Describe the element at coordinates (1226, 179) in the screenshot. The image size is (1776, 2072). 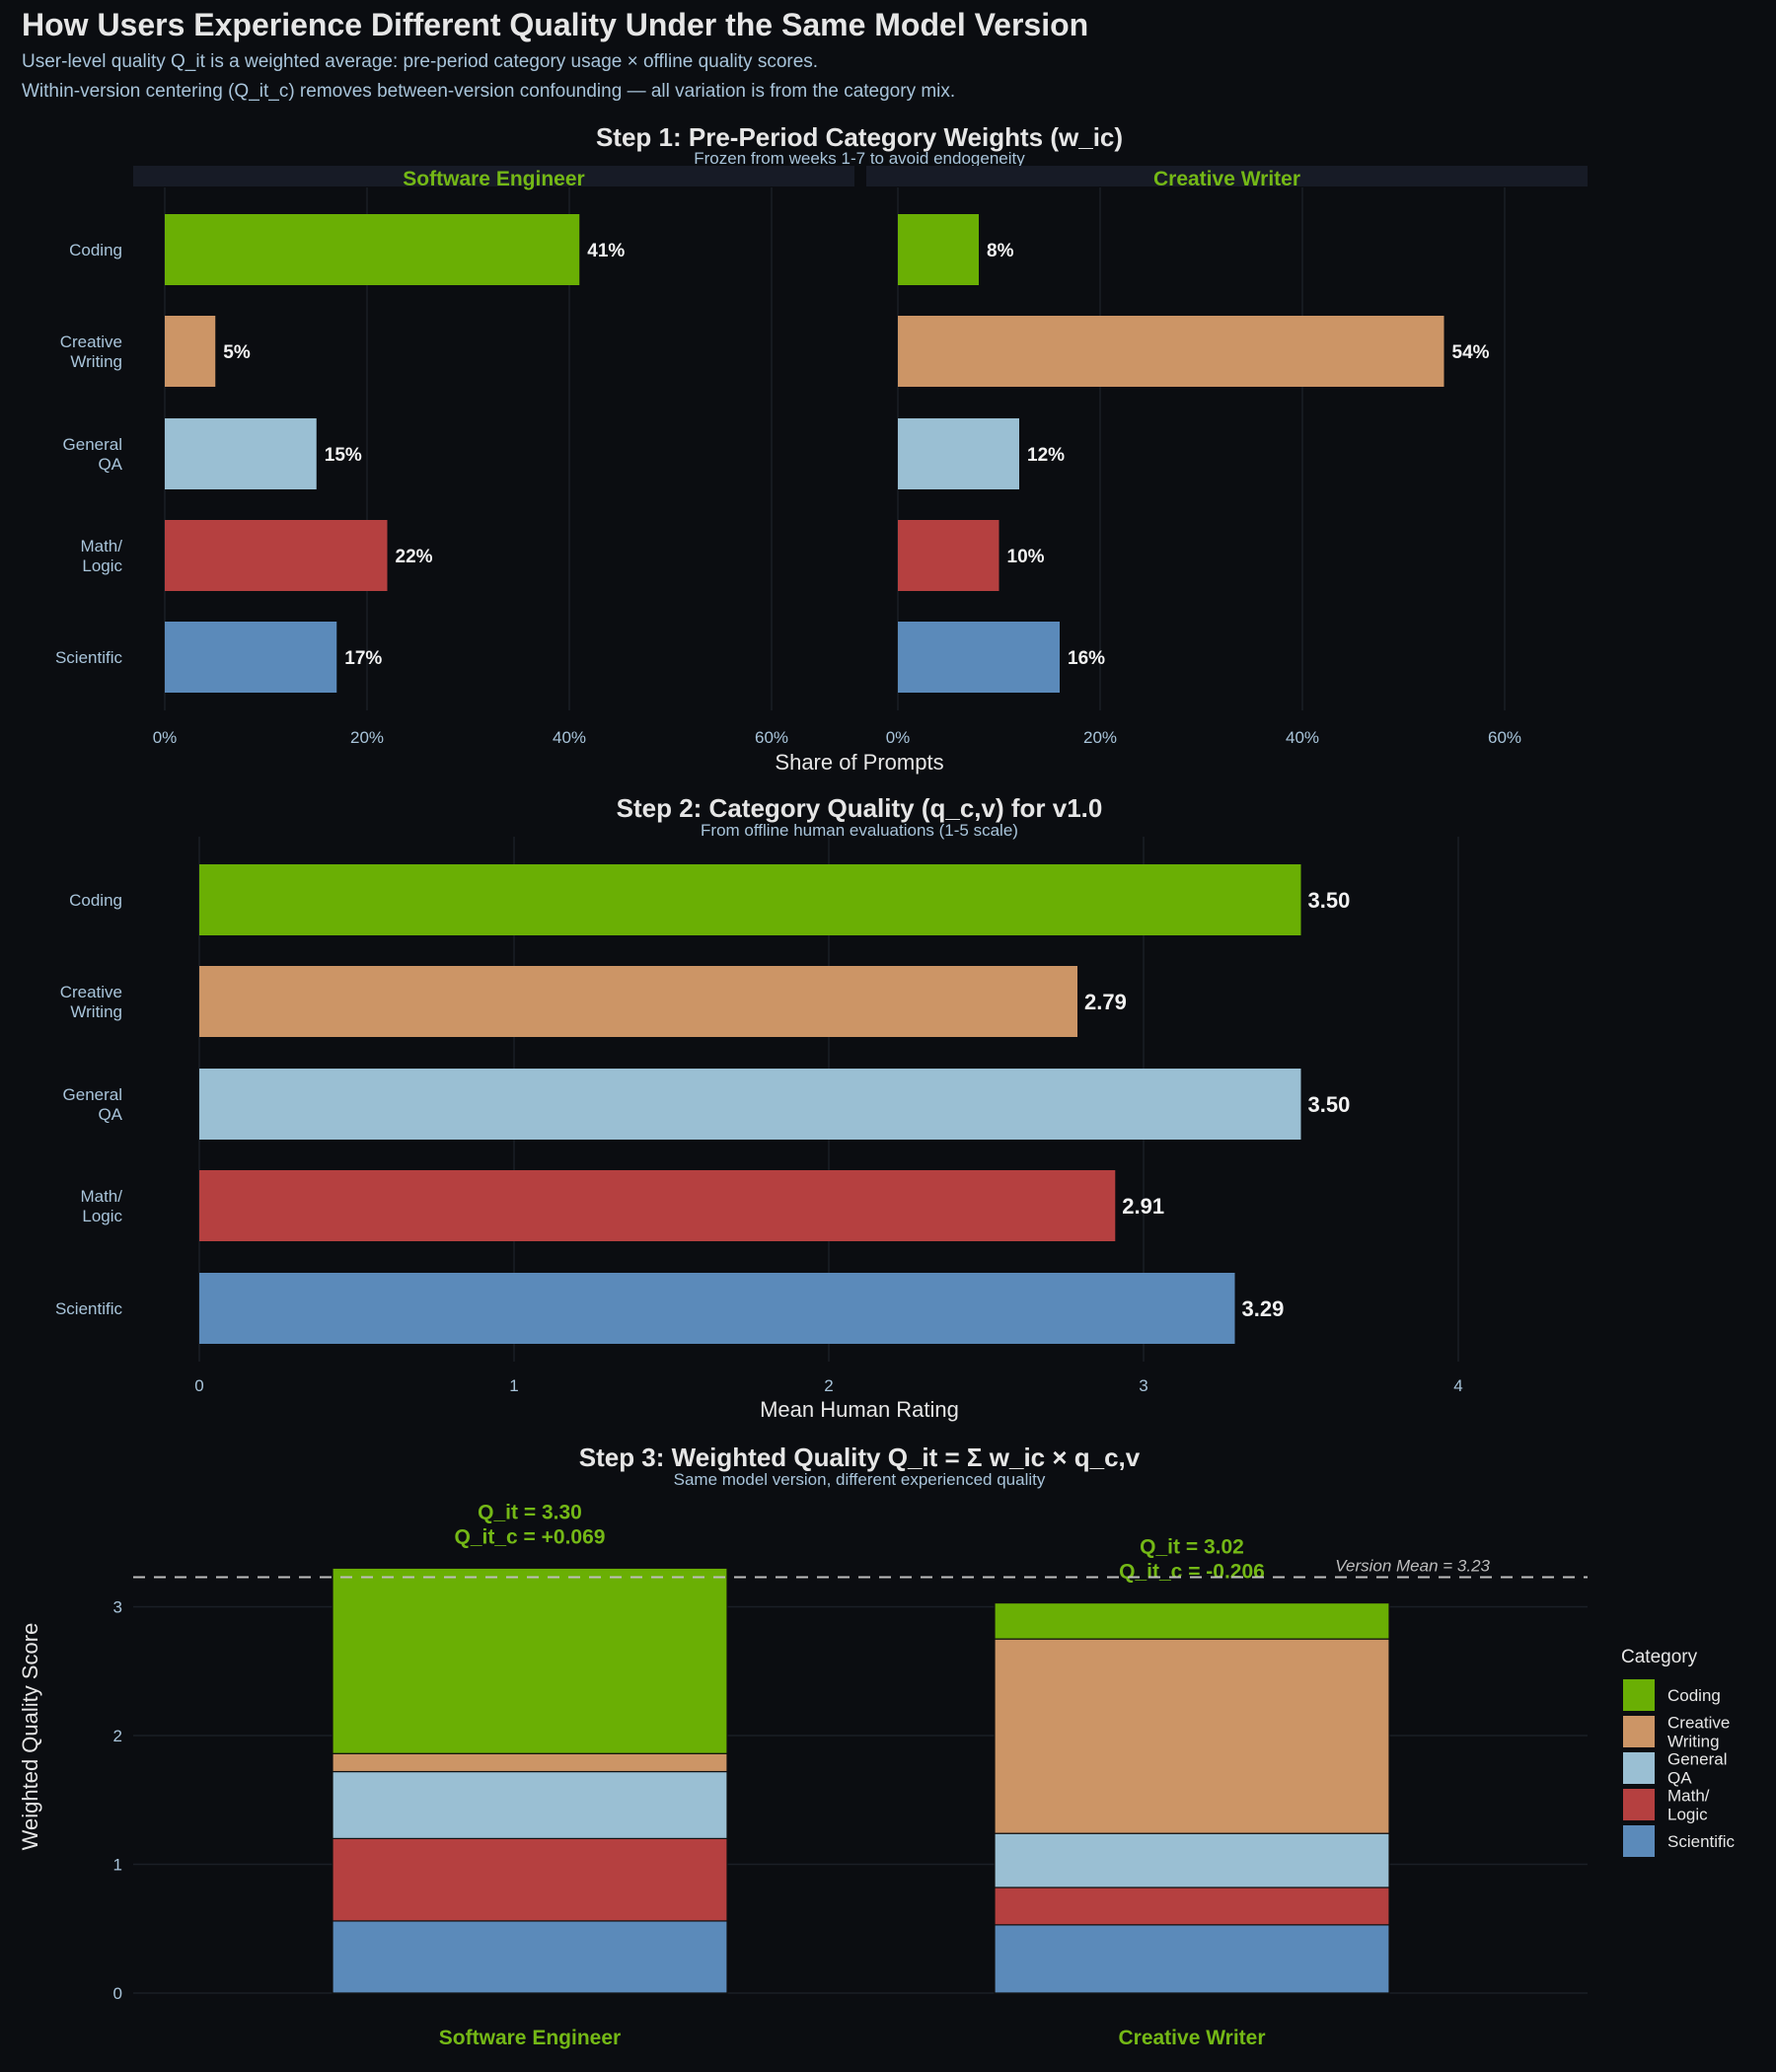
I see `facet-strip-label: Creative Writer` at that location.